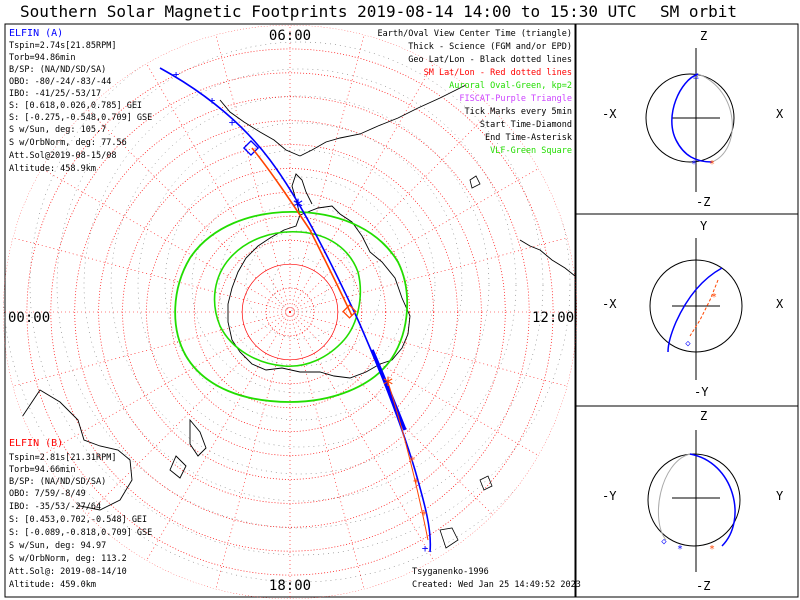 This screenshot has height=600, width=800. I want to click on legend-item: Tick Marks every 5min, so click(518, 112).